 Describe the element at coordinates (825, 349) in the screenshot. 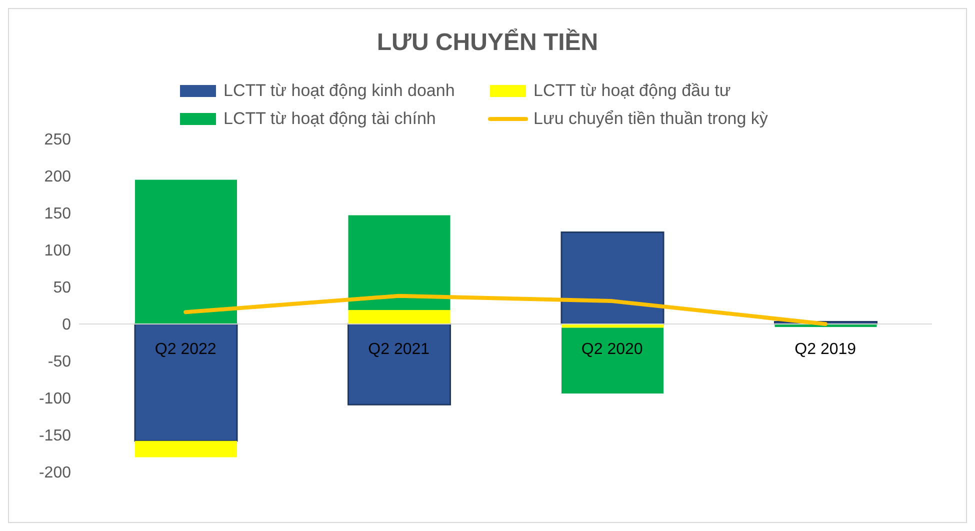

I see `x-tick-label: Q2 2019` at that location.